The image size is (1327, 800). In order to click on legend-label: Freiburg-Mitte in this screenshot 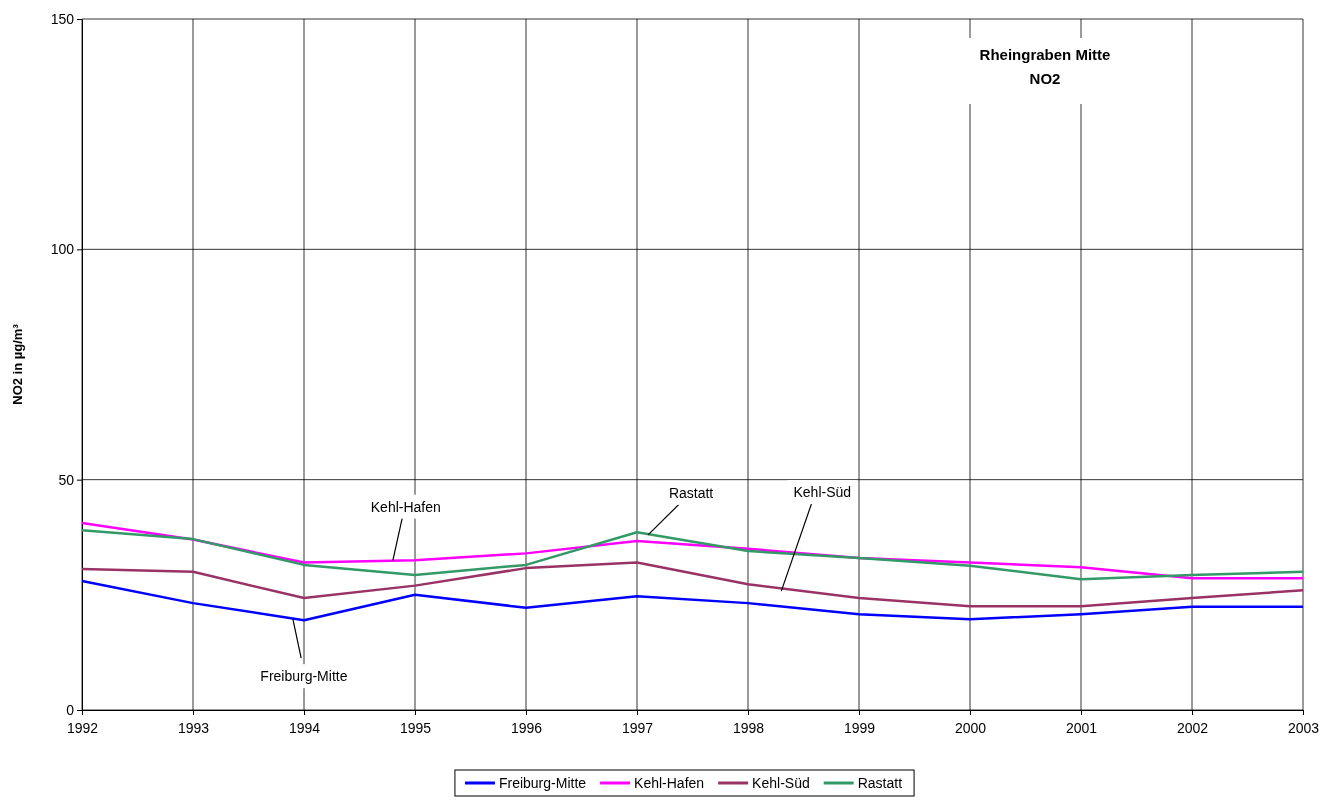, I will do `click(542, 782)`.